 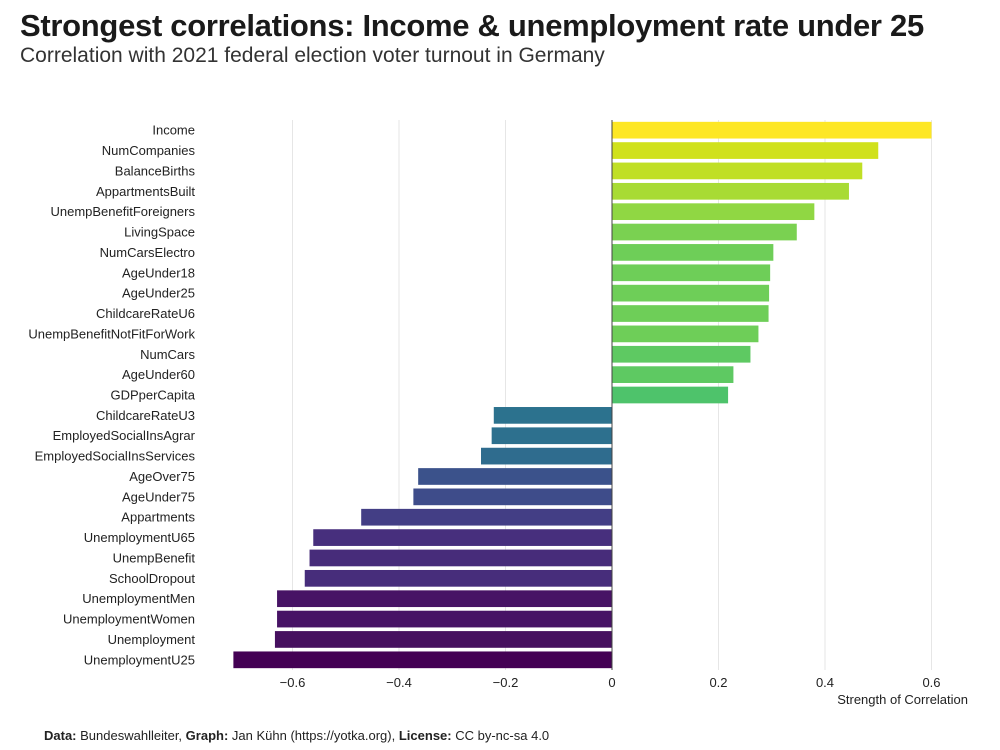 I want to click on x-tick-label: 0, so click(x=611, y=682).